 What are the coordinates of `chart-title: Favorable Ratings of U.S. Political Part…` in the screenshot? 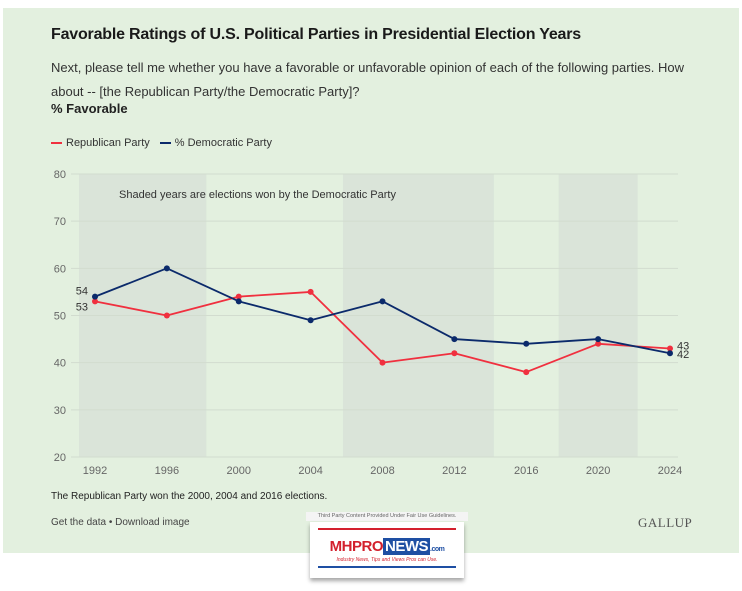 It's located at (316, 34).